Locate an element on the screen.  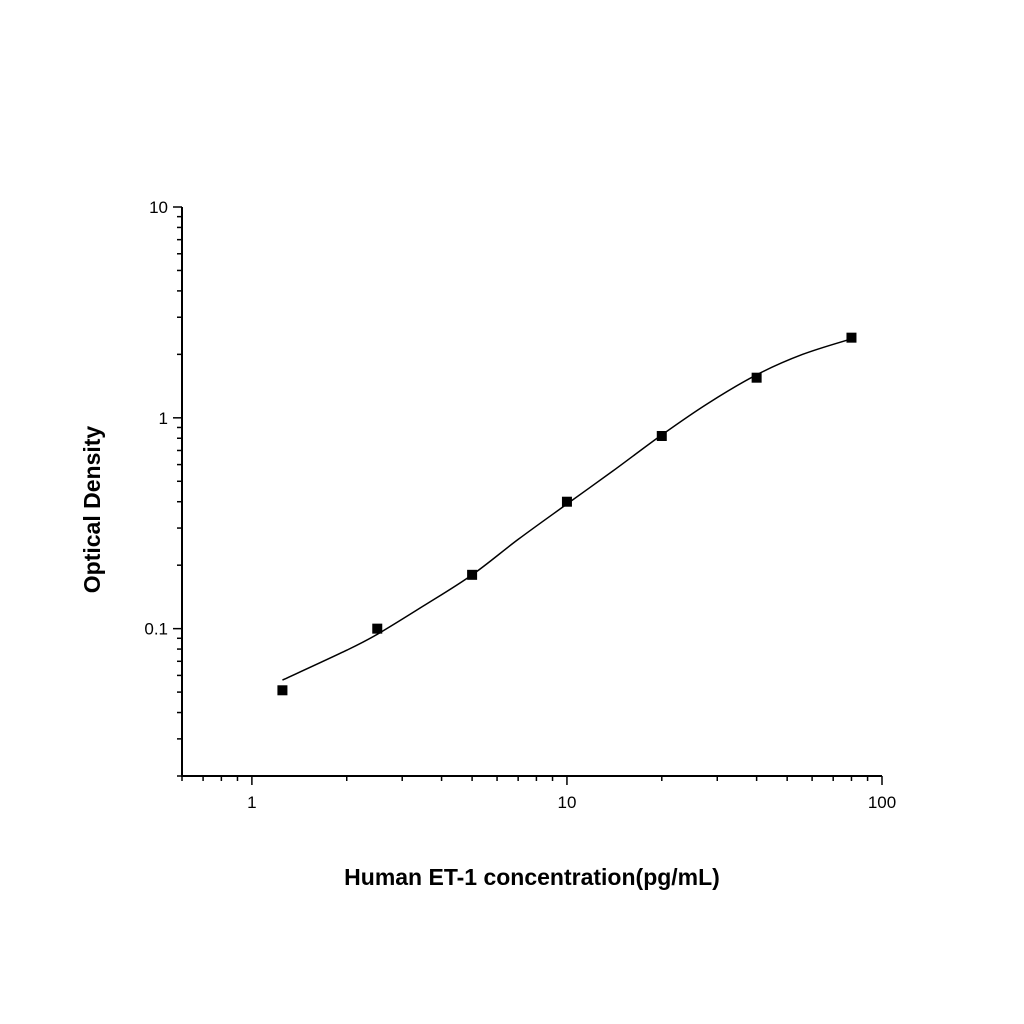
y-tick-label: 0.1 is located at coordinates (156, 629).